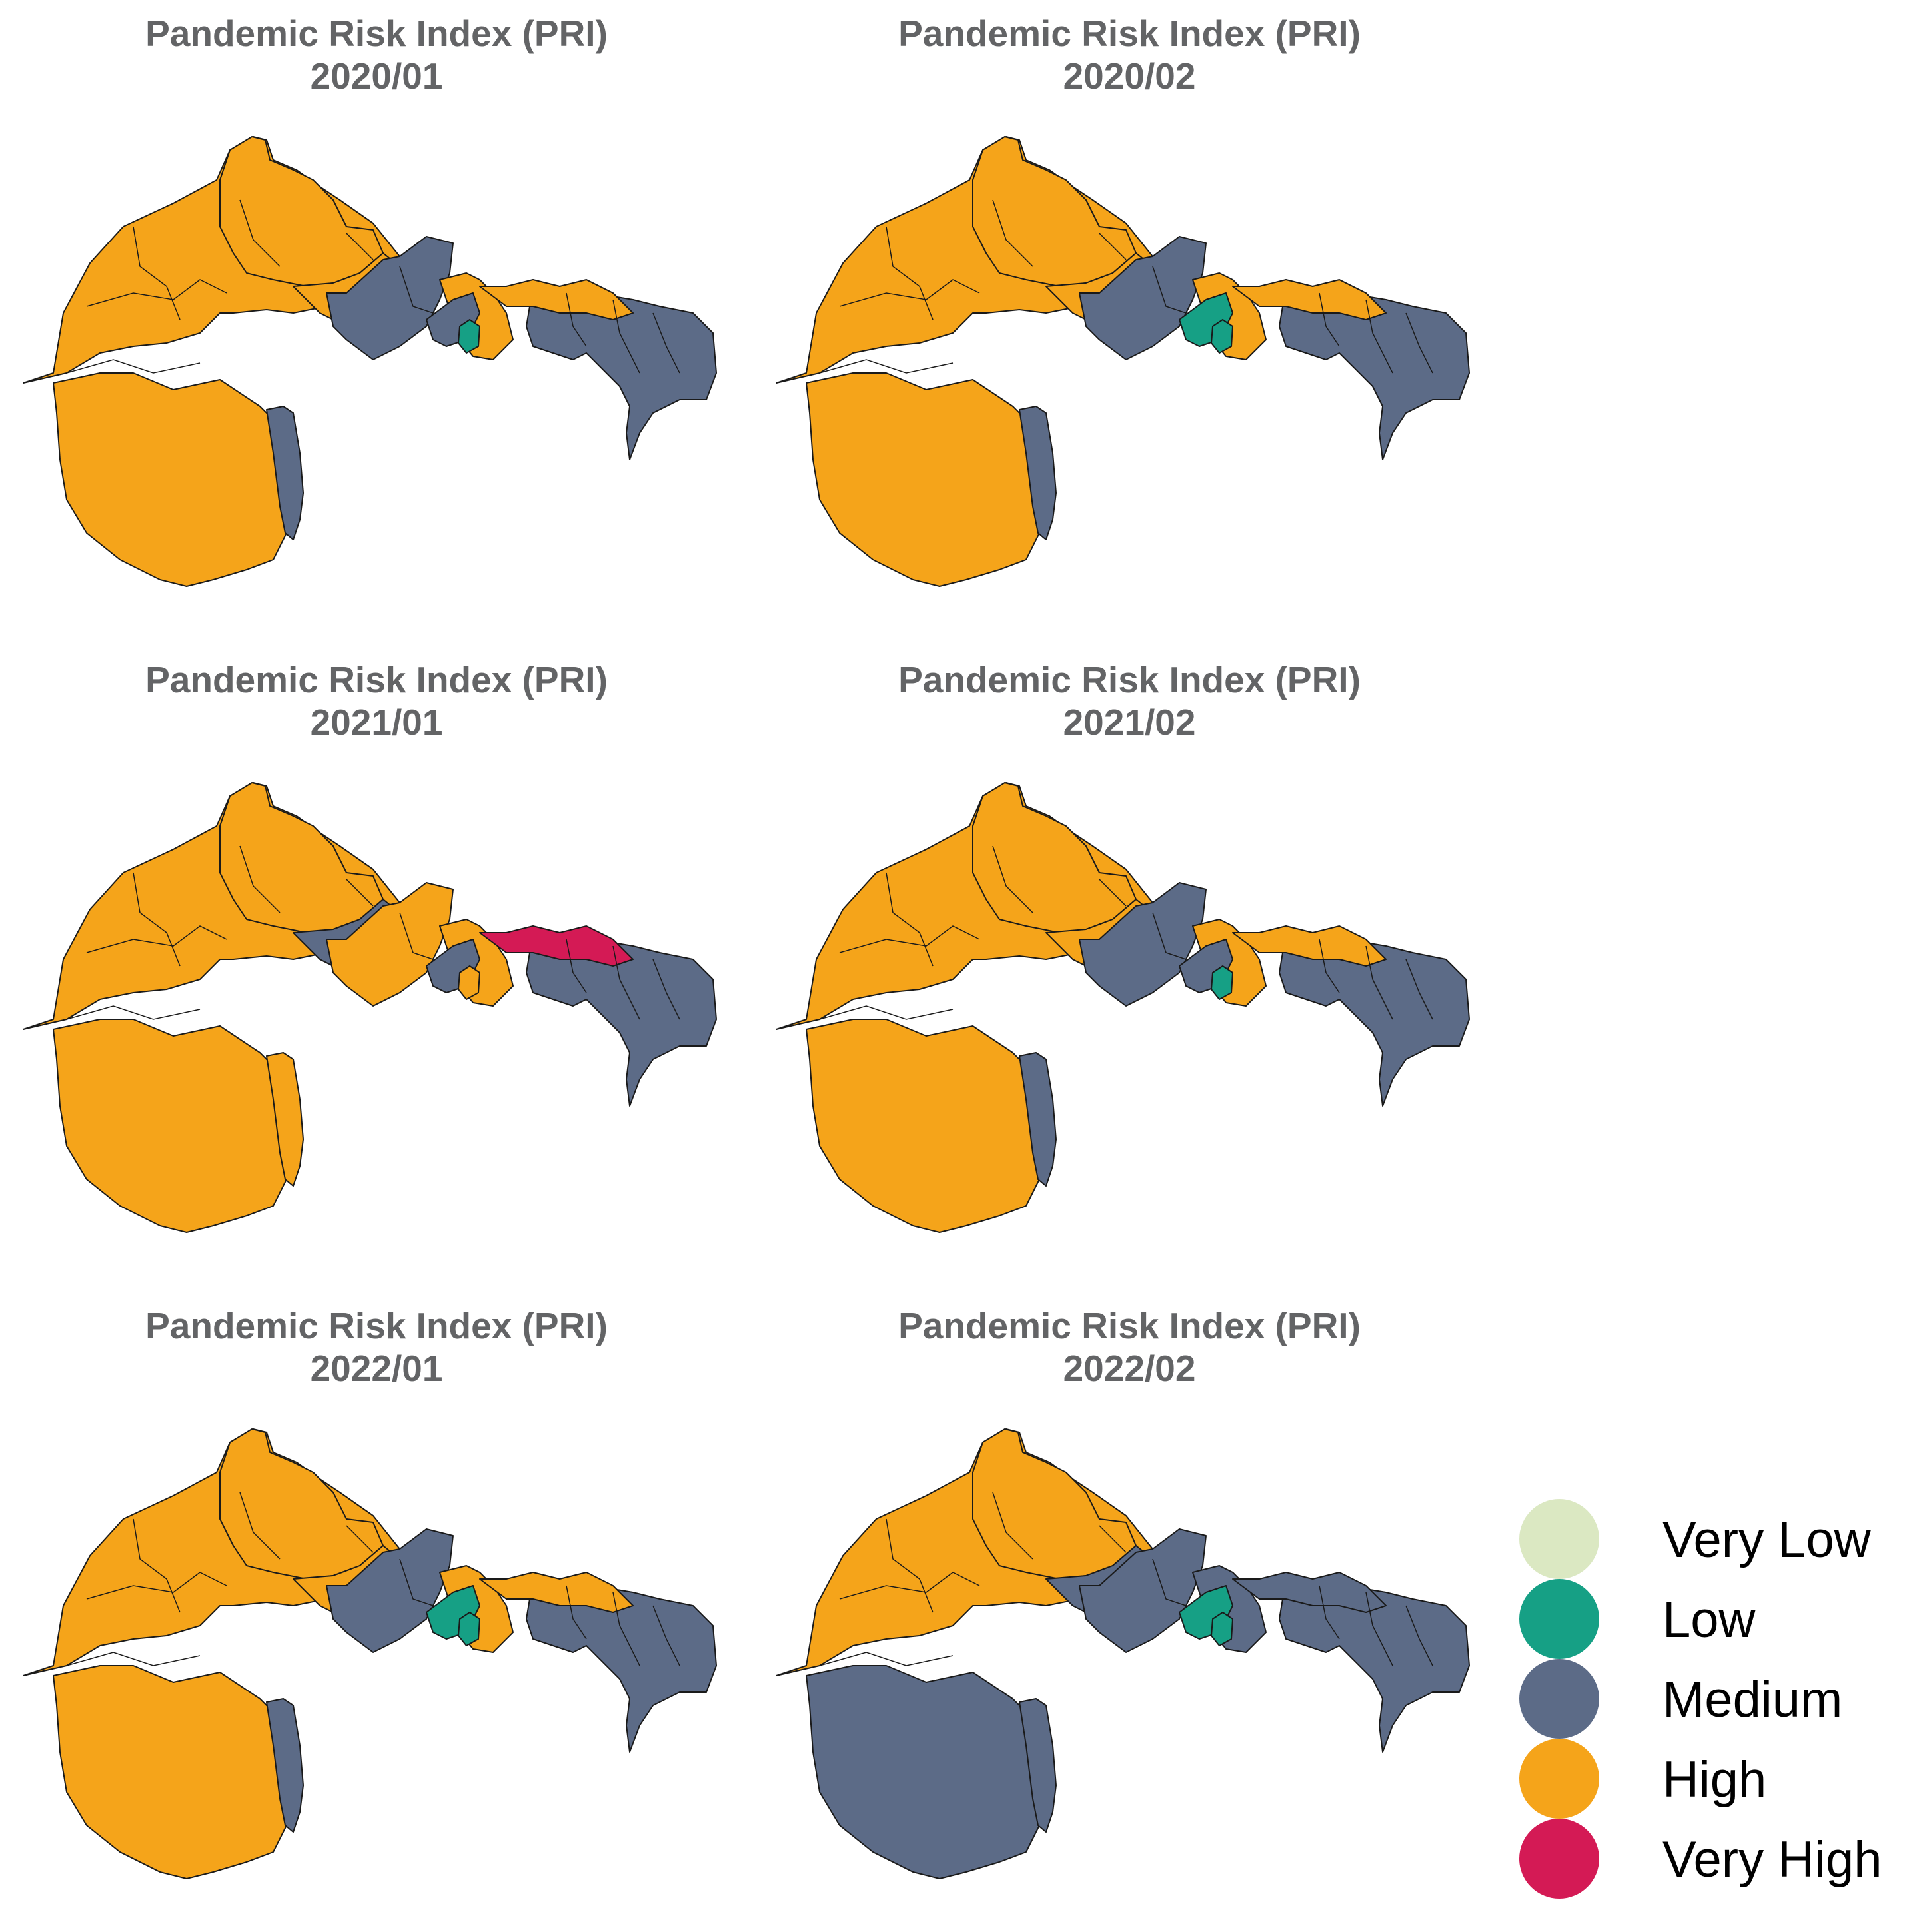  What do you see at coordinates (1129, 1347) in the screenshot?
I see `panel-title: Pandemic Risk Index (PRI) 2022/02` at bounding box center [1129, 1347].